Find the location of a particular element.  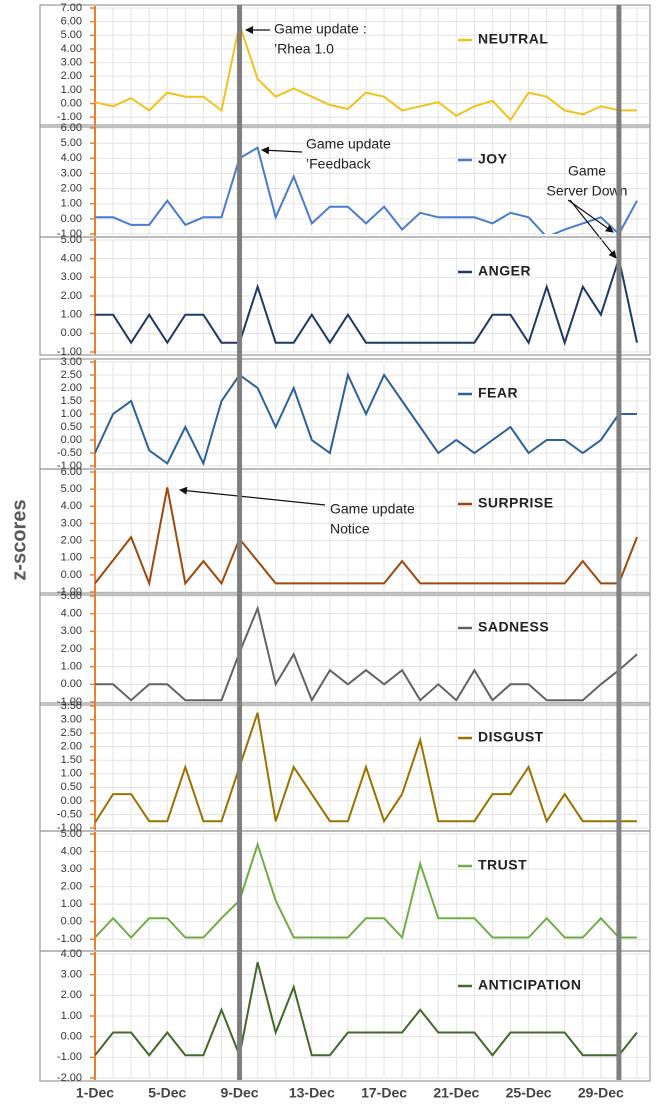

y-tick-label: 2.50 is located at coordinates (71, 733).